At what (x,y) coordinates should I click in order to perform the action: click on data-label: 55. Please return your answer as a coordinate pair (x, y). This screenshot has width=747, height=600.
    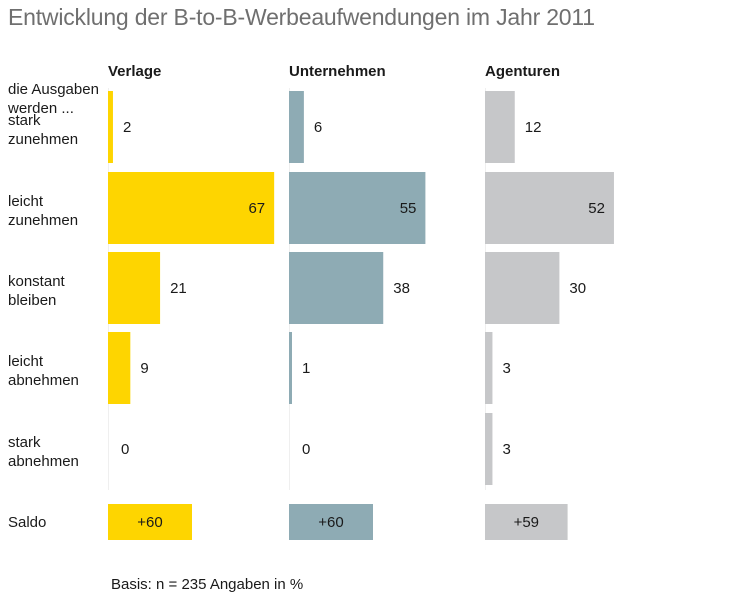
    Looking at the image, I should click on (408, 208).